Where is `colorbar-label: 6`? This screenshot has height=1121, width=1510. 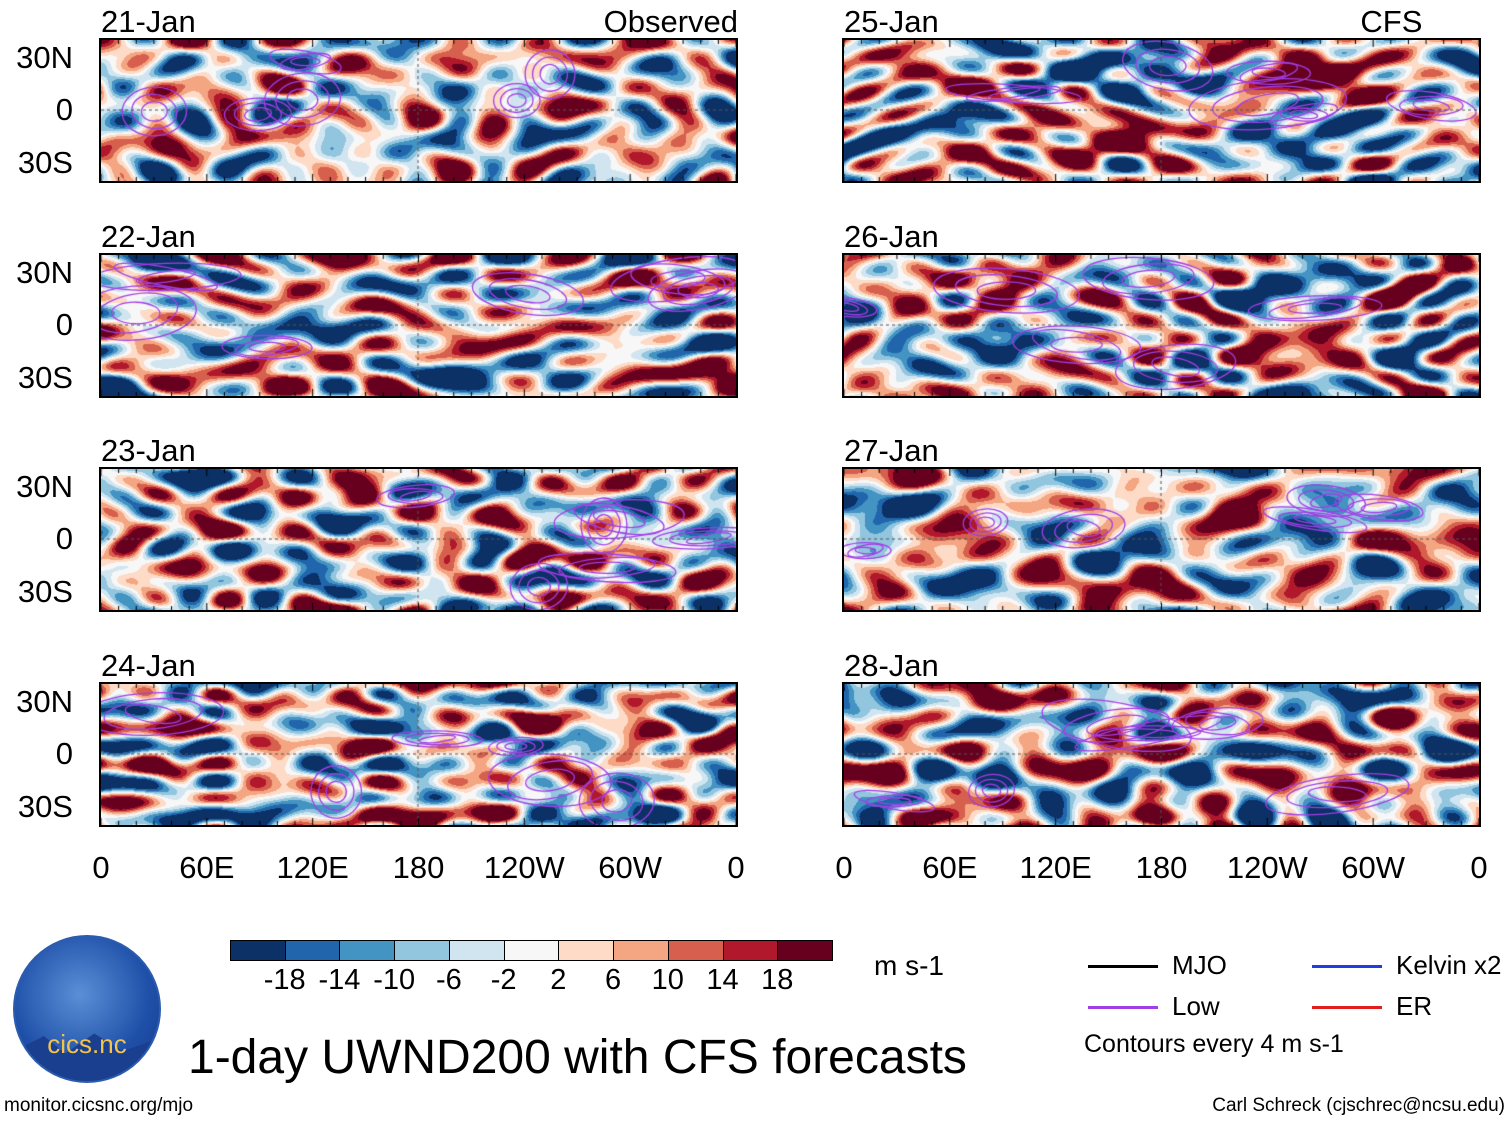
colorbar-label: 6 is located at coordinates (613, 980).